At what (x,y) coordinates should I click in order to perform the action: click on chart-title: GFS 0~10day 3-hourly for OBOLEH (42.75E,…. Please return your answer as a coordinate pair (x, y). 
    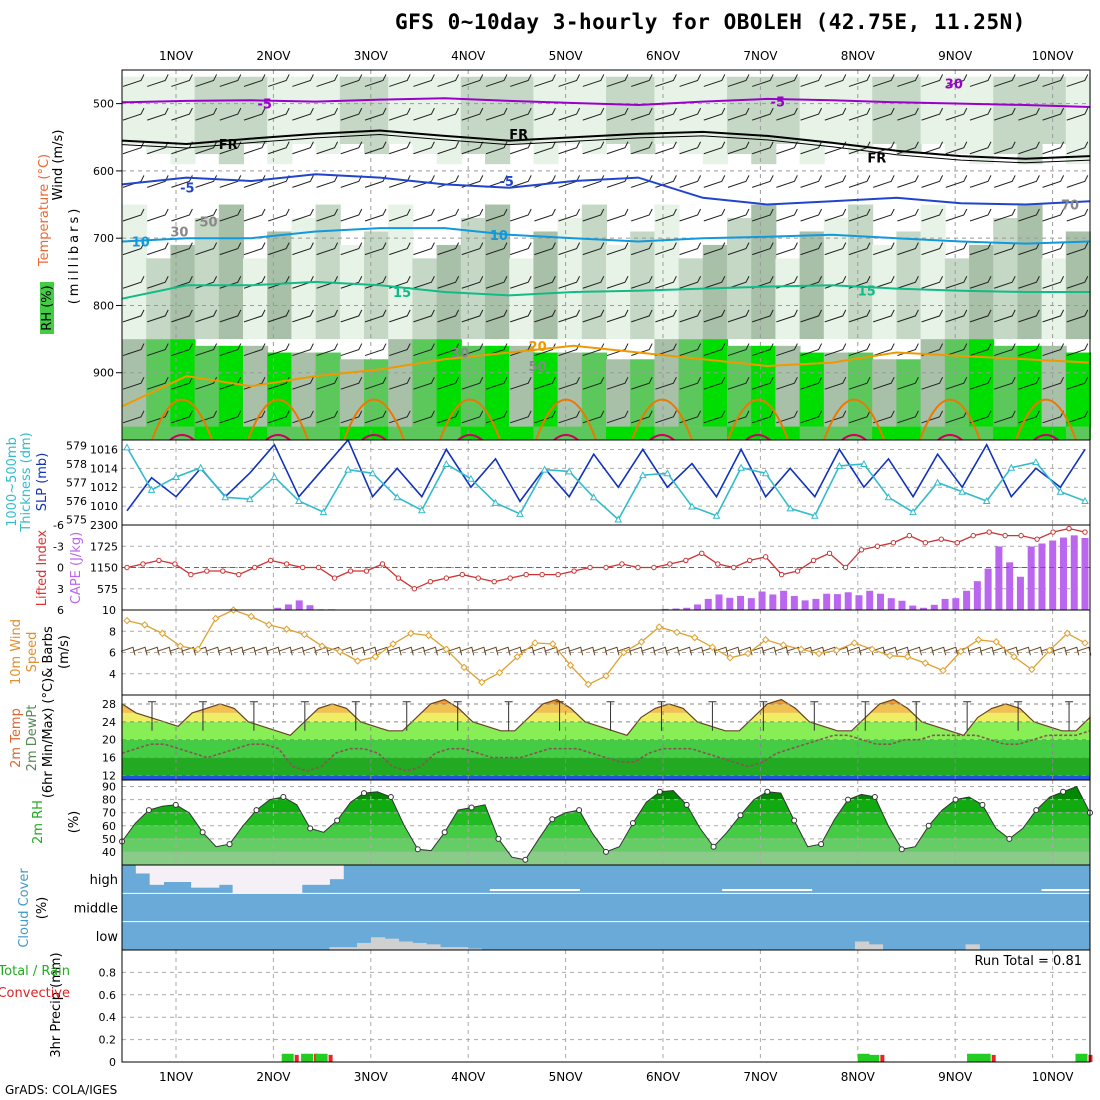
    Looking at the image, I should click on (710, 22).